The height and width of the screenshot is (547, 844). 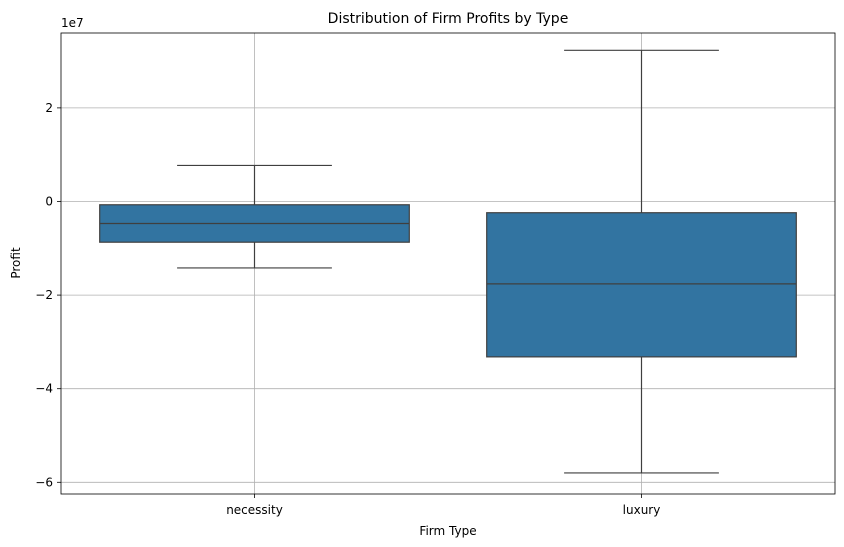 I want to click on x-tick-label: necessity, so click(x=254, y=510).